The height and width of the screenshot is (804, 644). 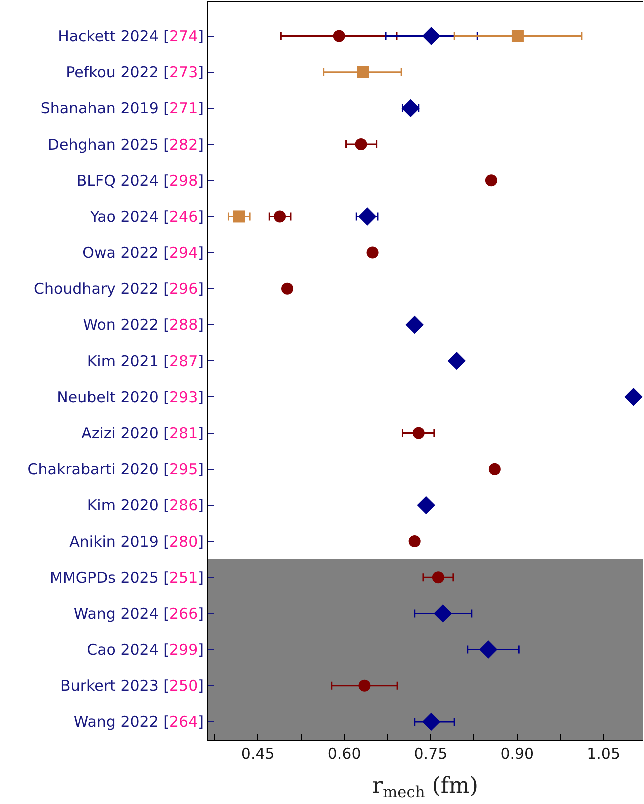 I want to click on y-tick-label: BLFQ 2024 [298], so click(x=140, y=181).